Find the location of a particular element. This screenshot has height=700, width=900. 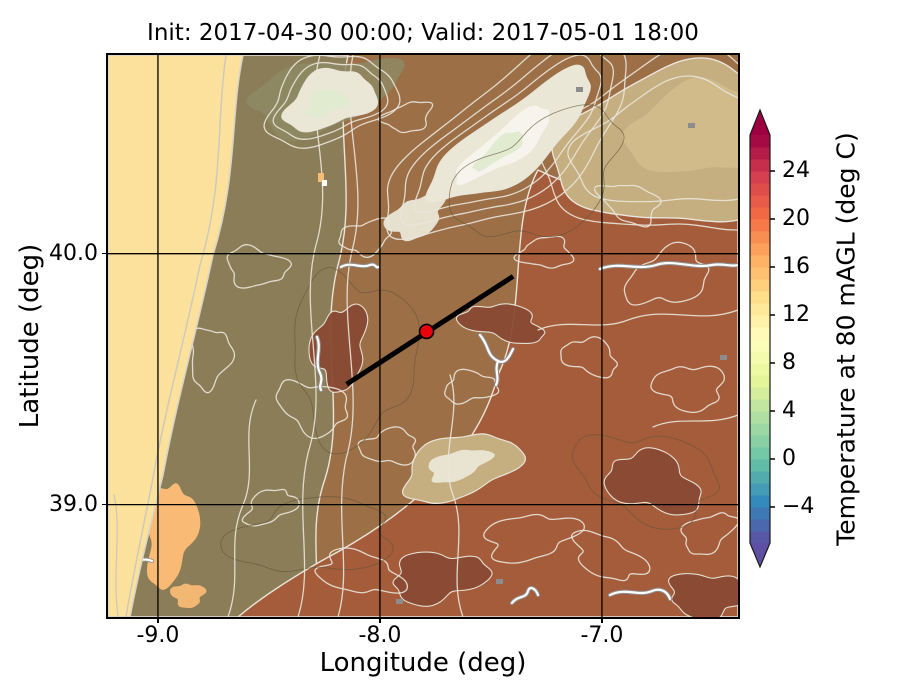

colorbar-tick-label: 0 is located at coordinates (789, 458).